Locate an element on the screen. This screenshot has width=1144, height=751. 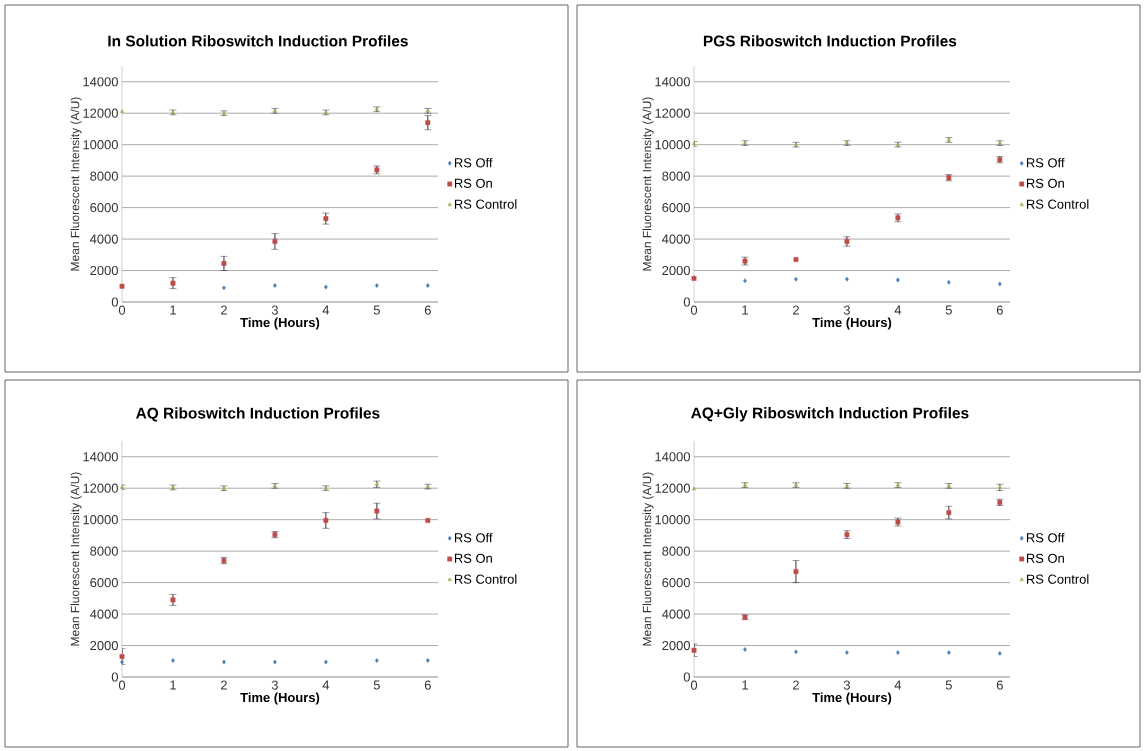
chart-title: AQ+Gly Riboswitch Induction Profiles is located at coordinates (830, 414).